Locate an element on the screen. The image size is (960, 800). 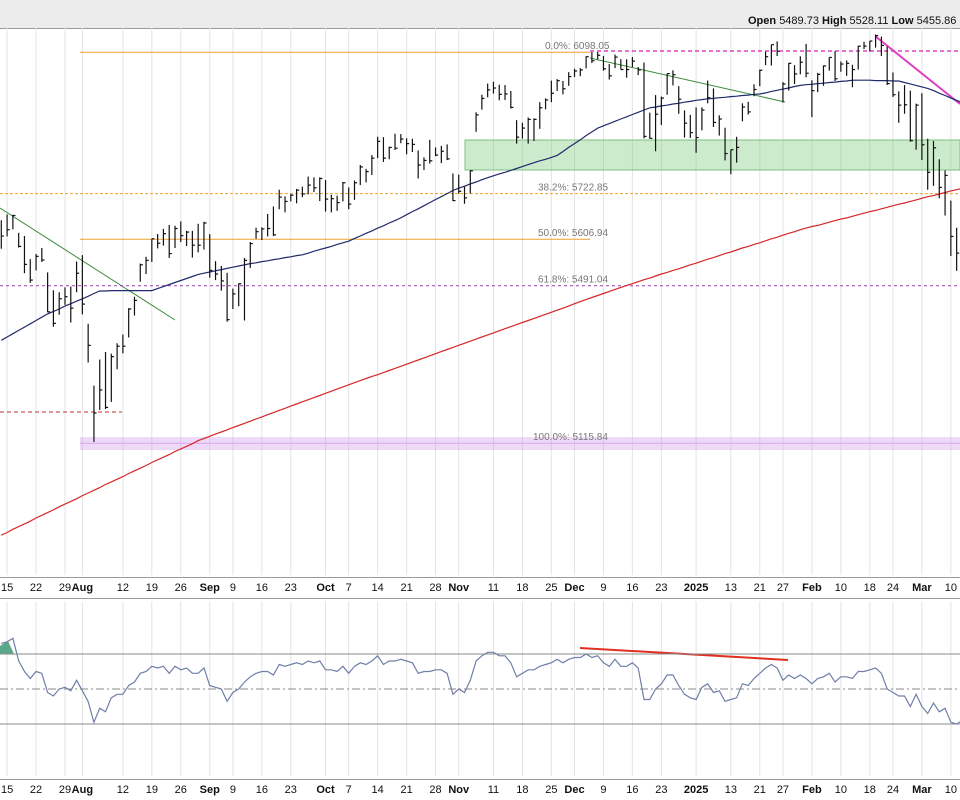
low-value: 5455.86 is located at coordinates (937, 21).